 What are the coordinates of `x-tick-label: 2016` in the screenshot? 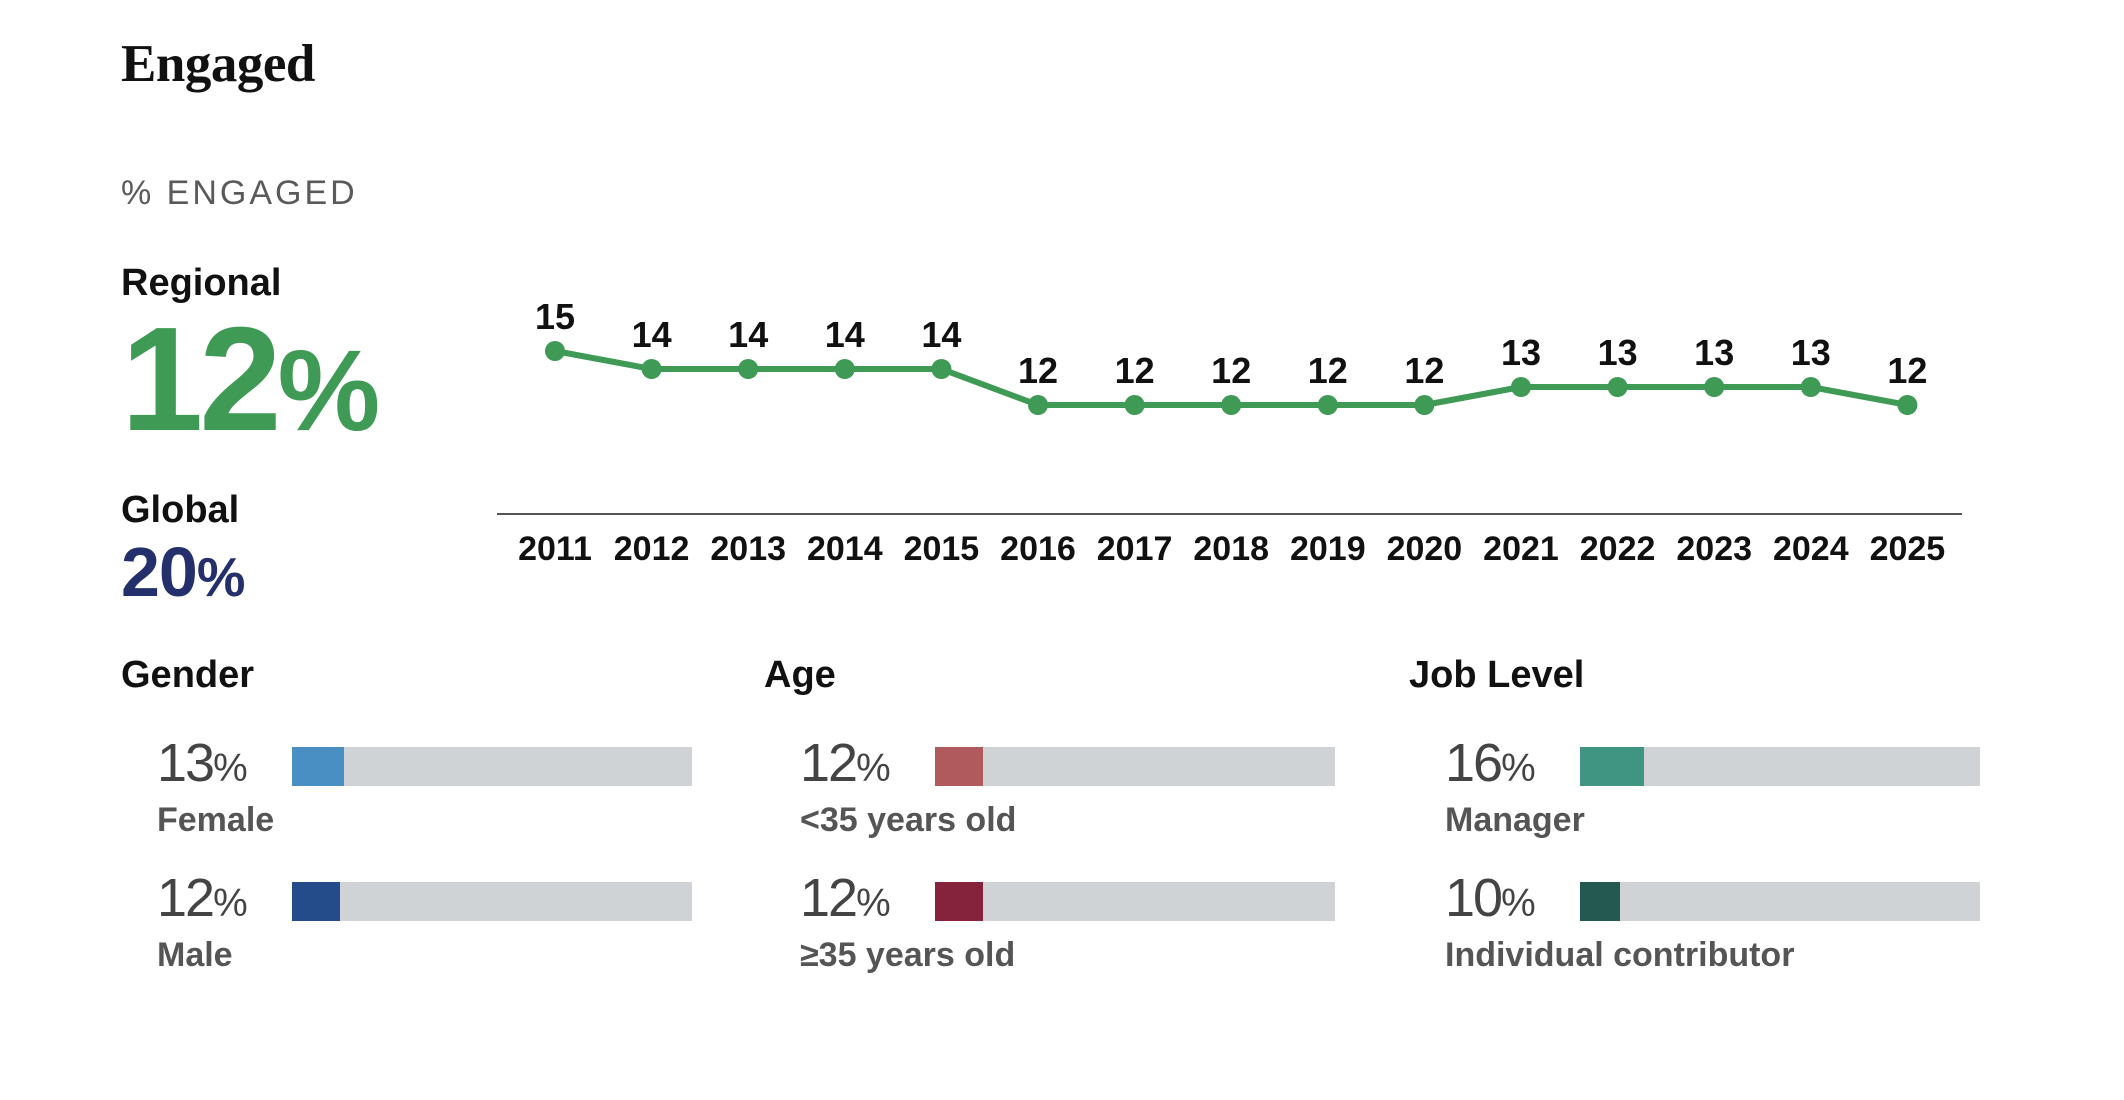 It's located at (1038, 549).